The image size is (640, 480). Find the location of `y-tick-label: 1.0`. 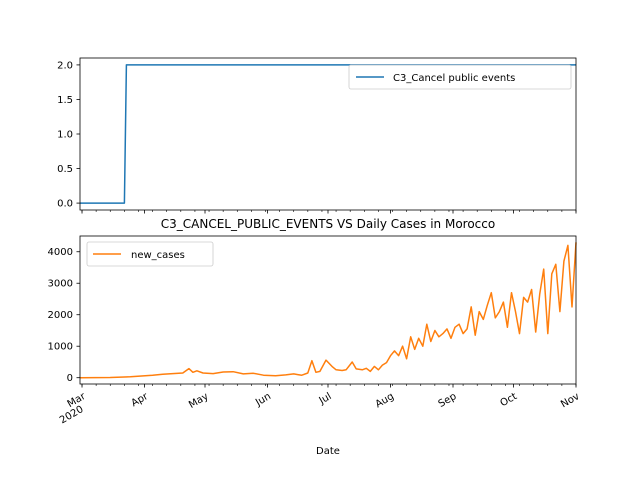

y-tick-label: 1.0 is located at coordinates (65, 135).